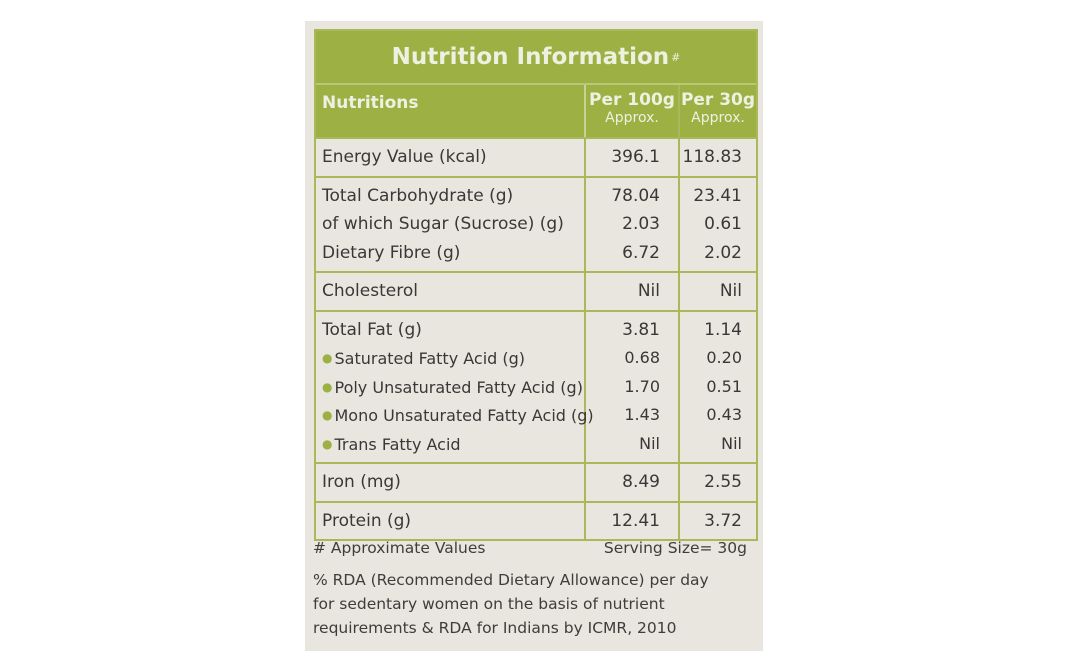 Image resolution: width=1068 pixels, height=671 pixels. I want to click on per30-cell: 23.41 0.61 2.02, so click(718, 225).